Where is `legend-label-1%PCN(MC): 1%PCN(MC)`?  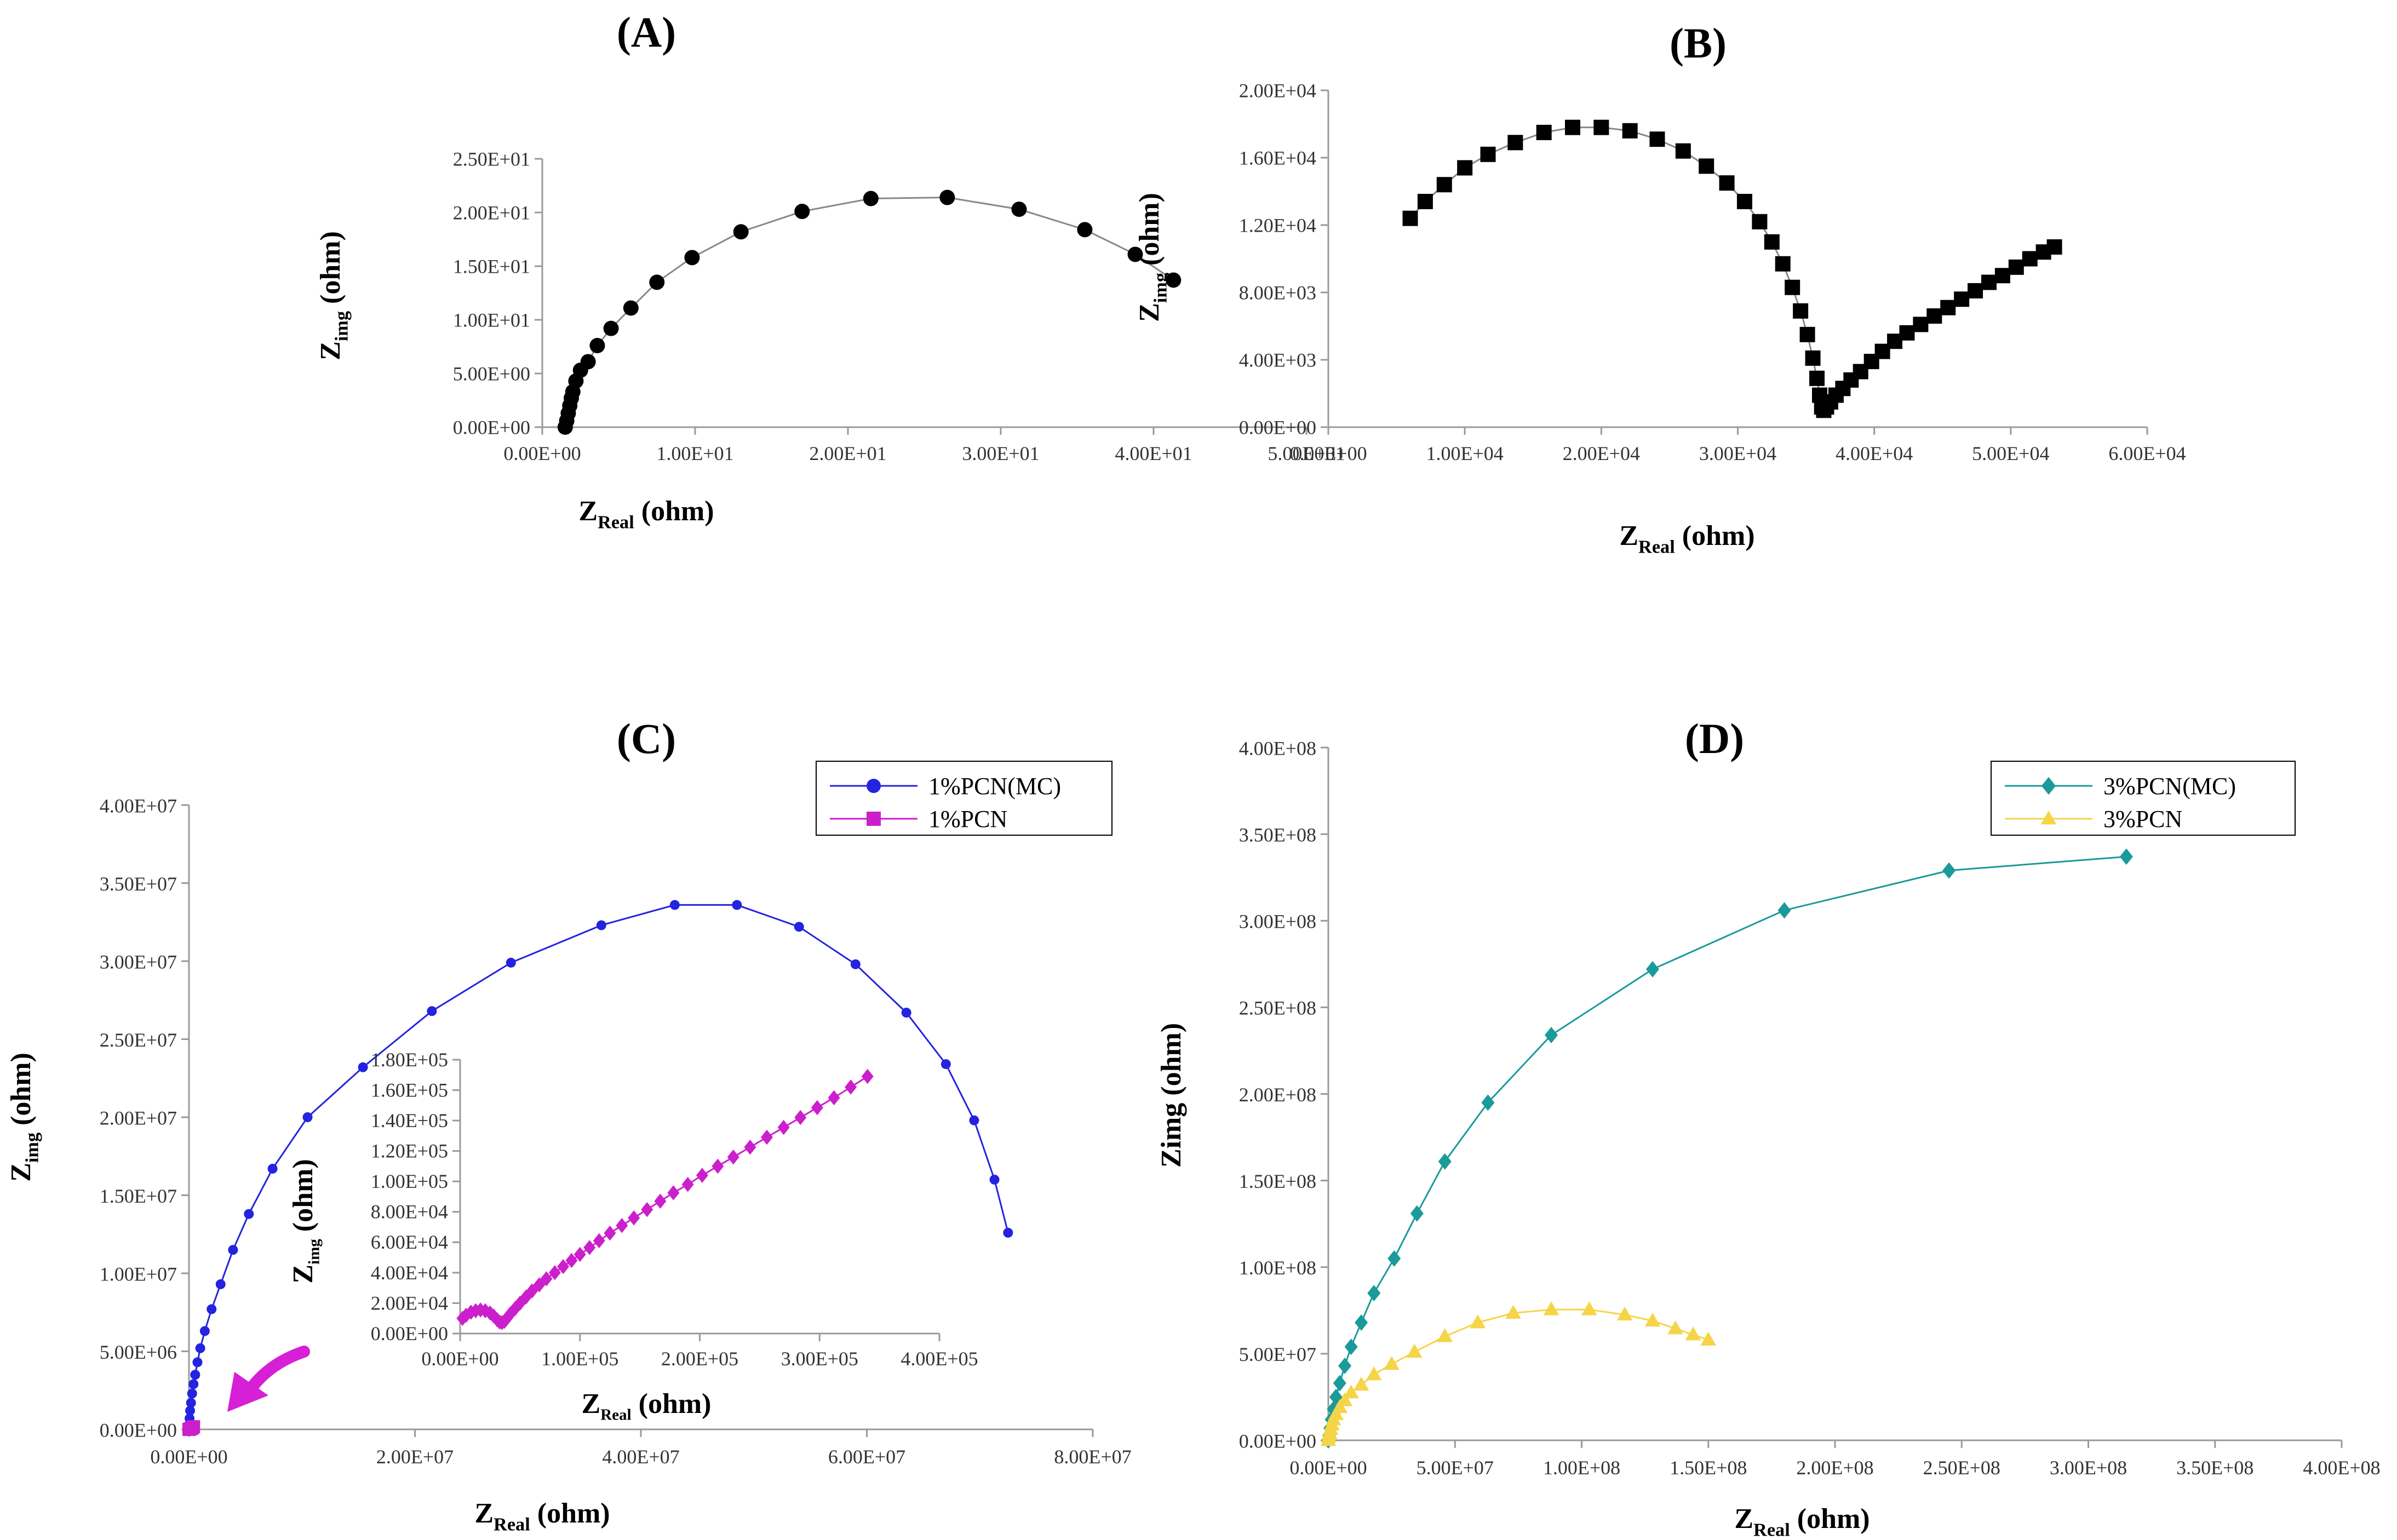 legend-label-1%PCN(MC): 1%PCN(MC) is located at coordinates (994, 786).